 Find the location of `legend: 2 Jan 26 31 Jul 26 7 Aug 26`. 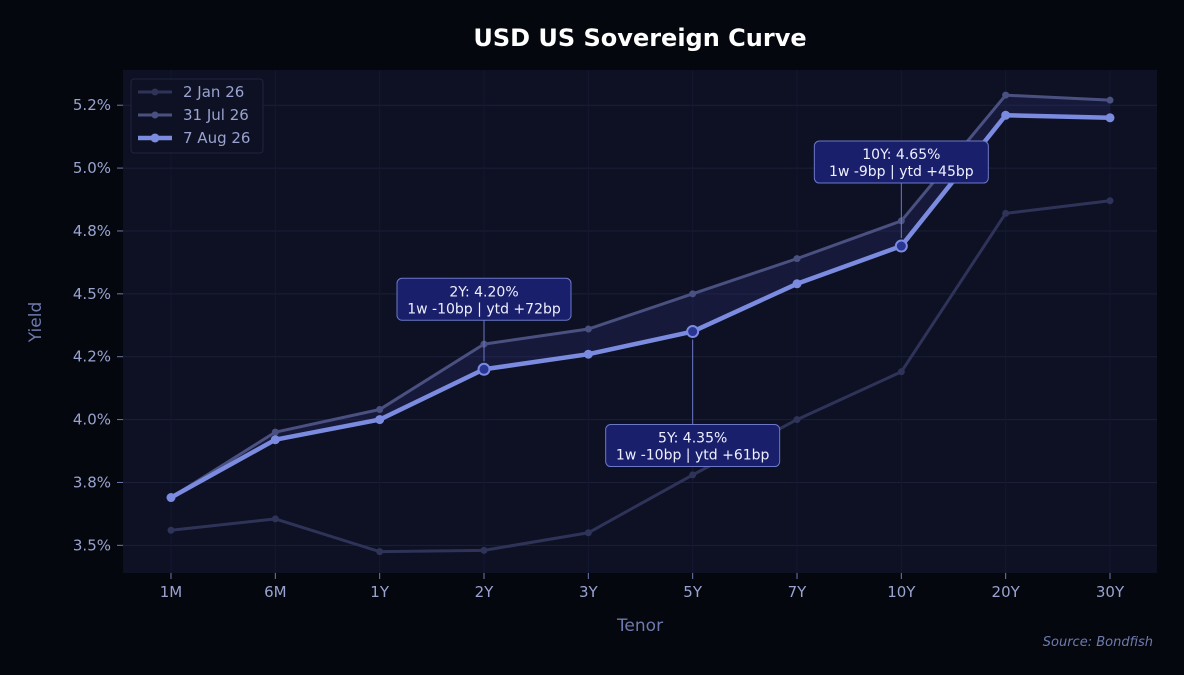

legend: 2 Jan 26 31 Jul 26 7 Aug 26 is located at coordinates (197, 116).